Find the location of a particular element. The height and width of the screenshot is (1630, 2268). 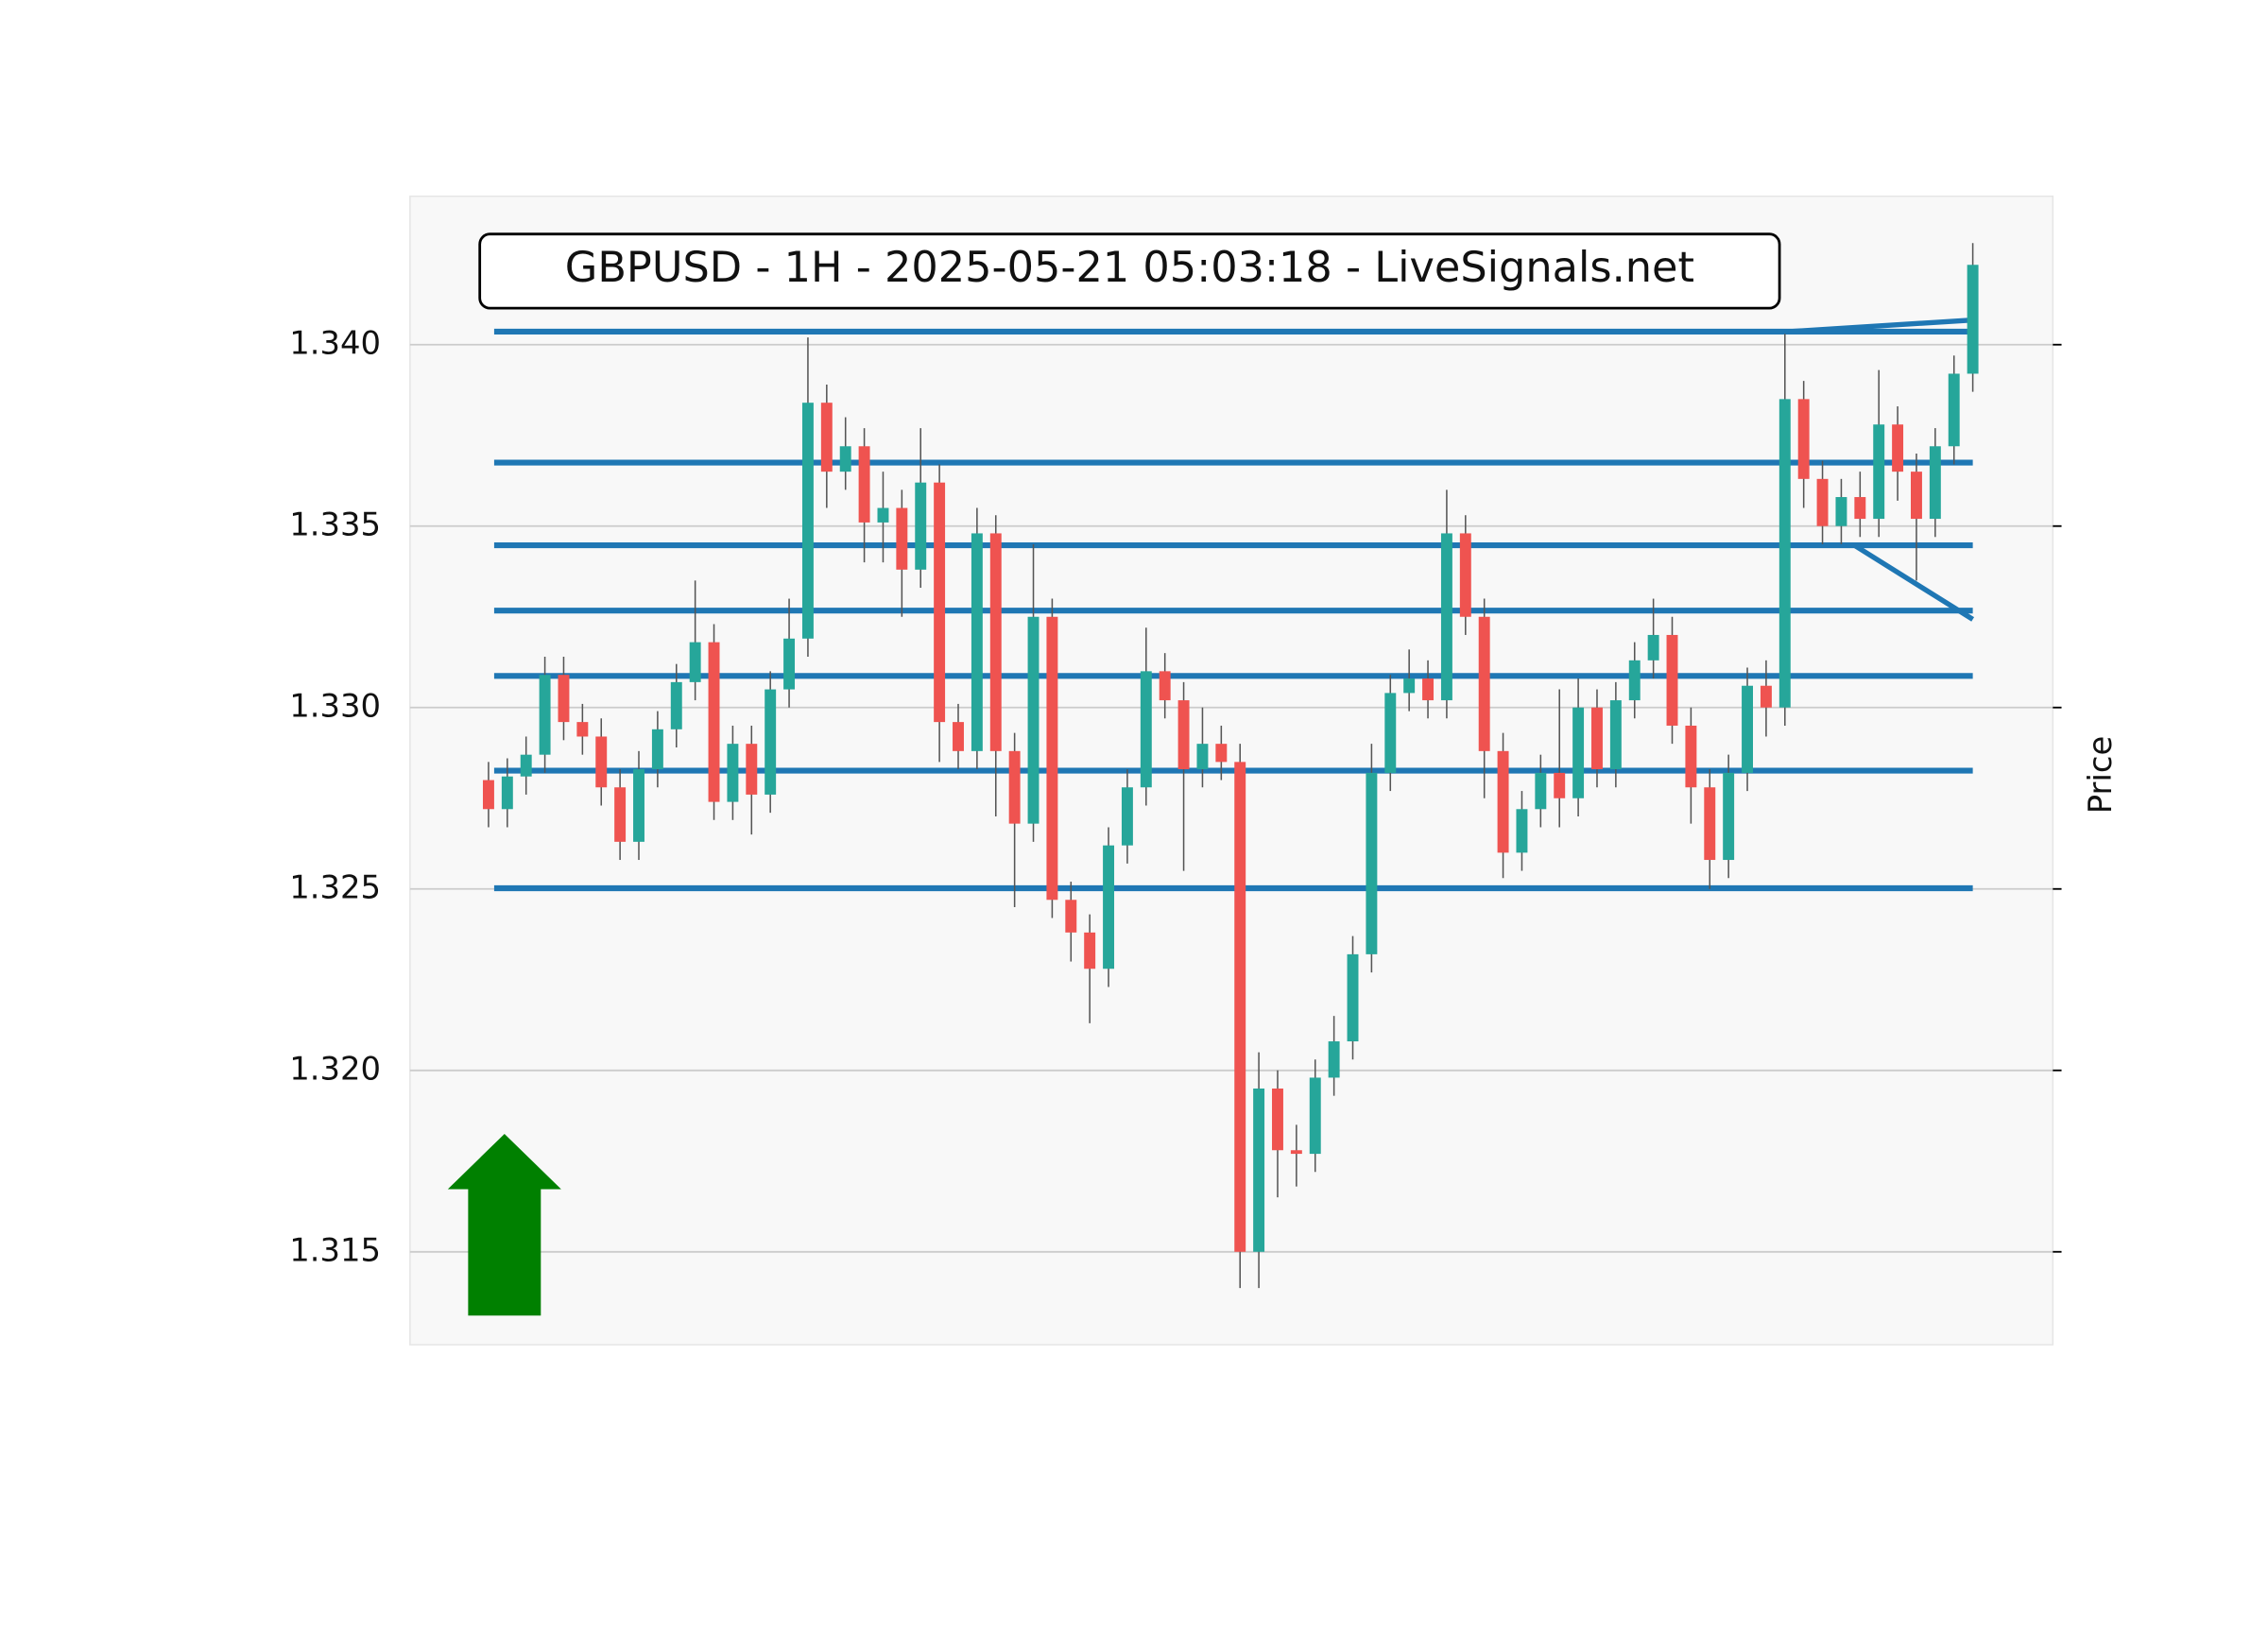

y-axis-label: Price is located at coordinates (2100, 776).